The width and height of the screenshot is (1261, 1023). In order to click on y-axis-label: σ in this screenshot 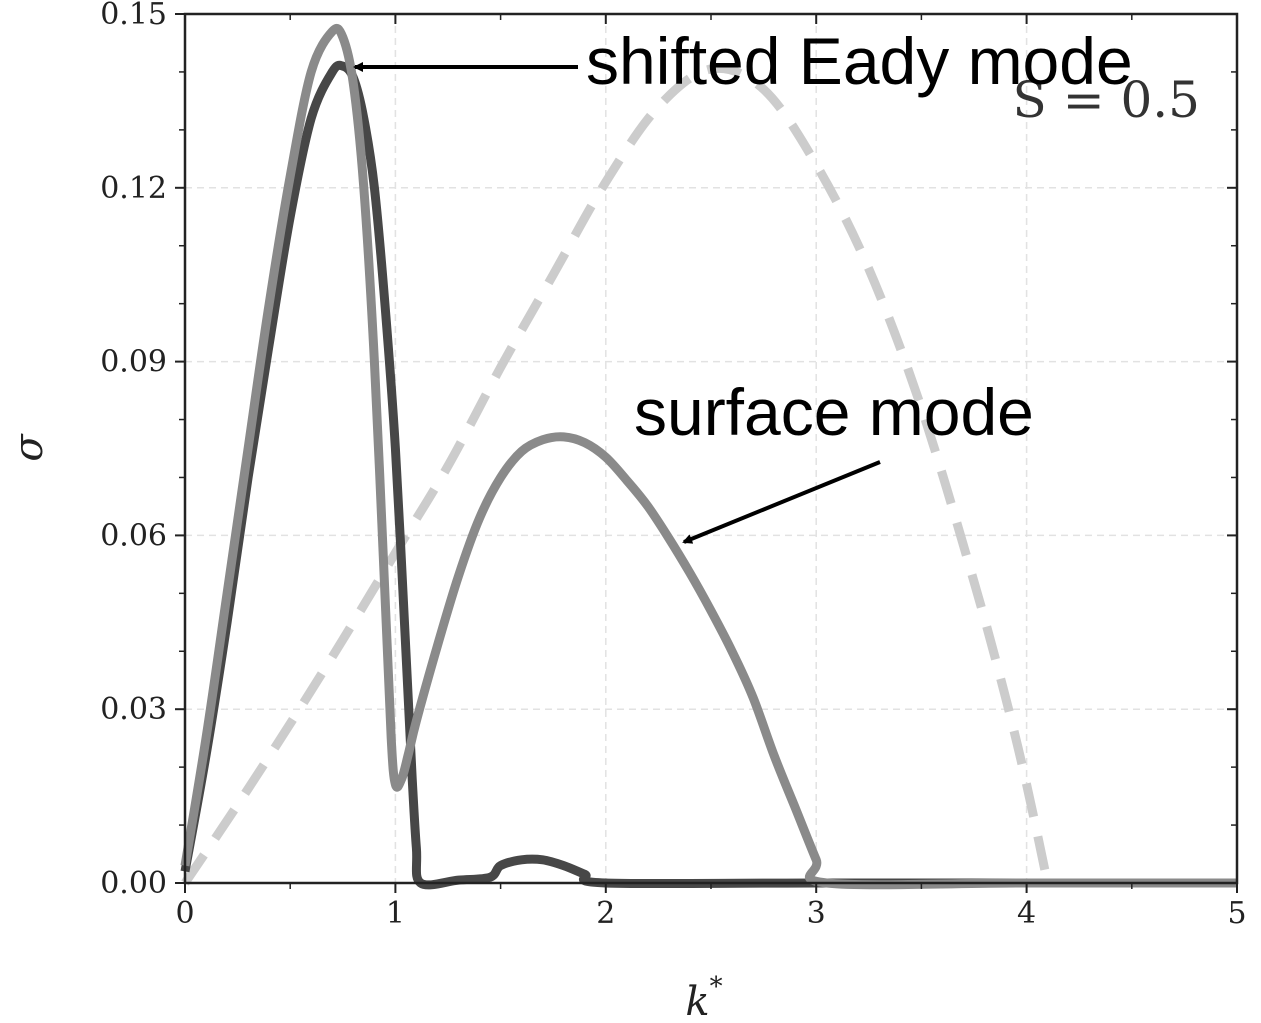, I will do `click(29, 447)`.